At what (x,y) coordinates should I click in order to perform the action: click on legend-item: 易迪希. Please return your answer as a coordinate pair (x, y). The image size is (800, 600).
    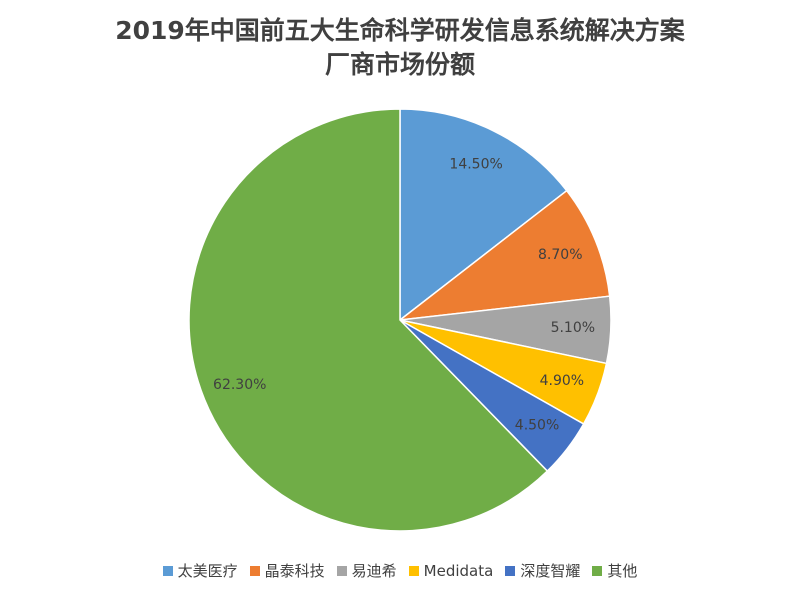
    Looking at the image, I should click on (366, 570).